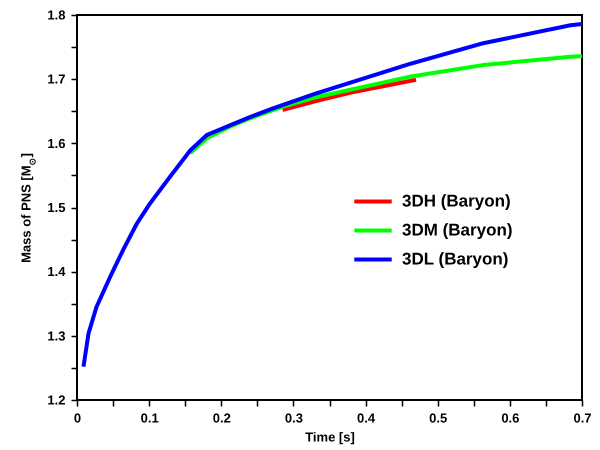  What do you see at coordinates (455, 259) in the screenshot?
I see `legend-label: 3DL (Baryon)` at bounding box center [455, 259].